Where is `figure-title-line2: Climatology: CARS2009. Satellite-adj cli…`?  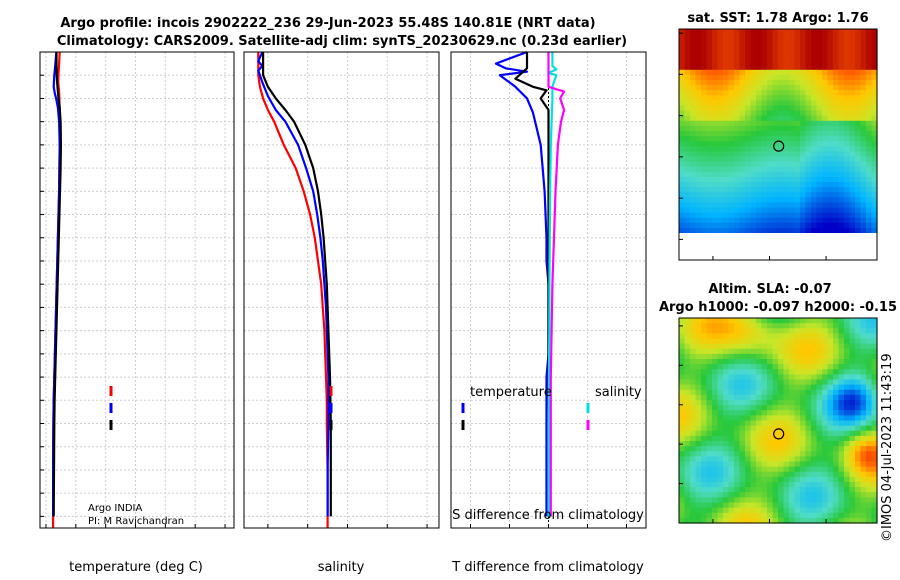
figure-title-line2: Climatology: CARS2009. Satellite-adj cli… is located at coordinates (342, 41).